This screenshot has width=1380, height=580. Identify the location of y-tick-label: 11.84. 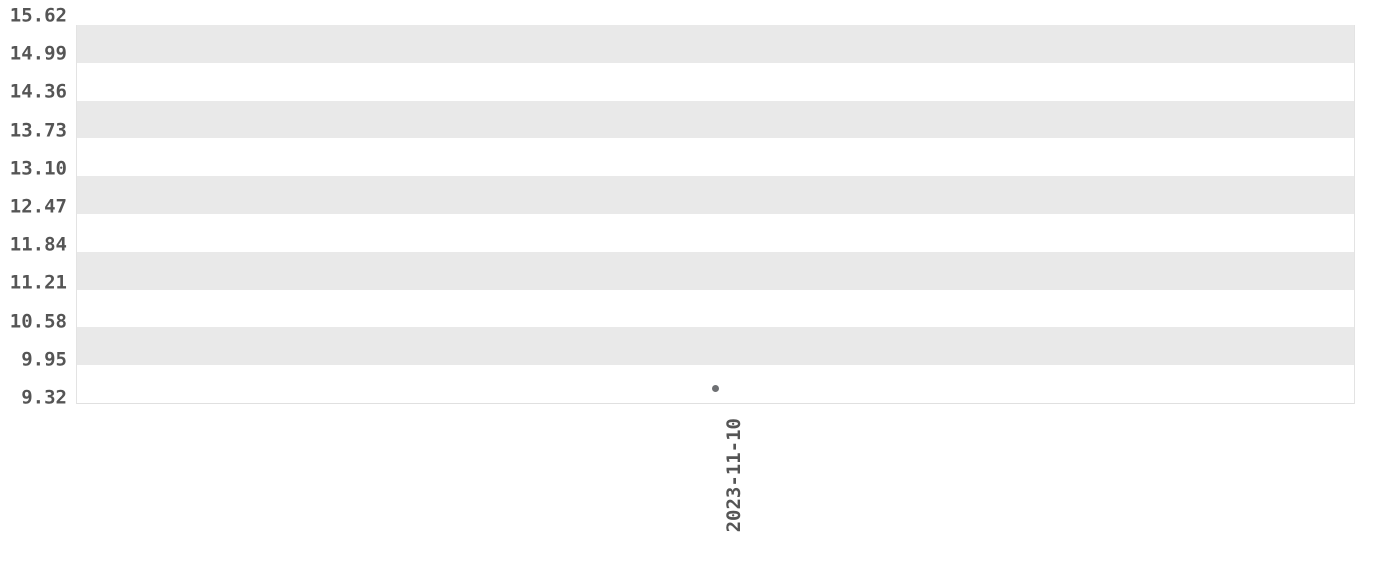
(38, 244).